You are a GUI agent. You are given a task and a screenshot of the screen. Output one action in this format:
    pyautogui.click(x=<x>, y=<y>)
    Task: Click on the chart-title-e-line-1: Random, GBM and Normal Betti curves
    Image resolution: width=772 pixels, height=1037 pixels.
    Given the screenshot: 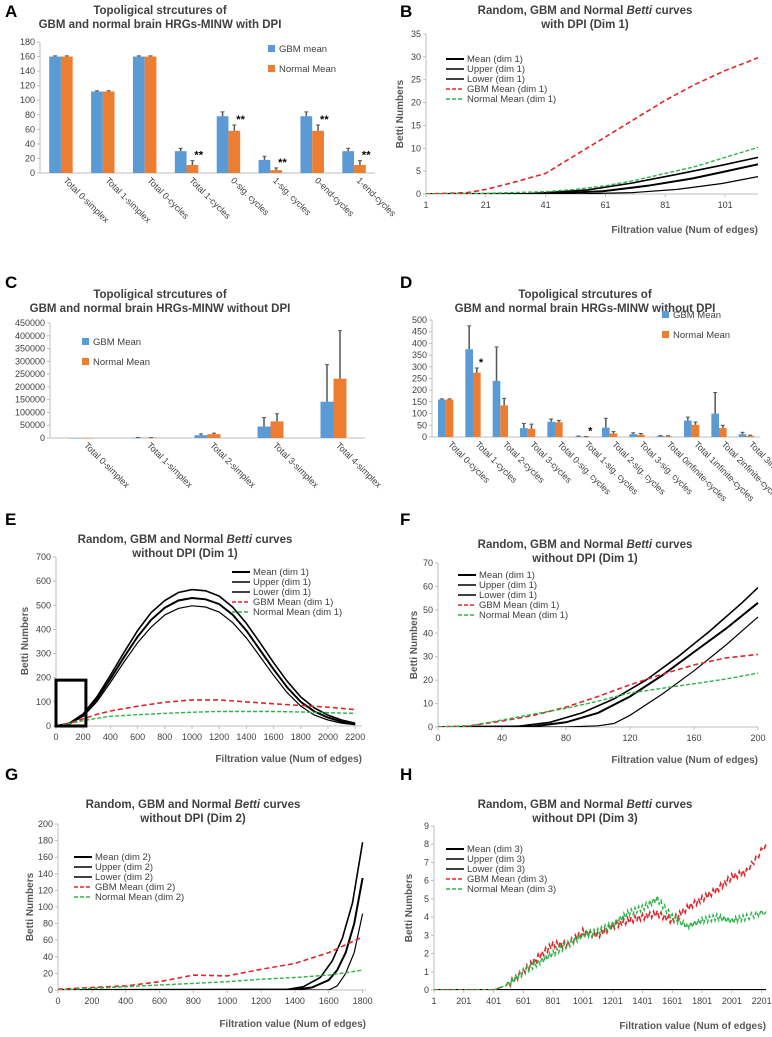 What is the action you would take?
    pyautogui.click(x=185, y=540)
    